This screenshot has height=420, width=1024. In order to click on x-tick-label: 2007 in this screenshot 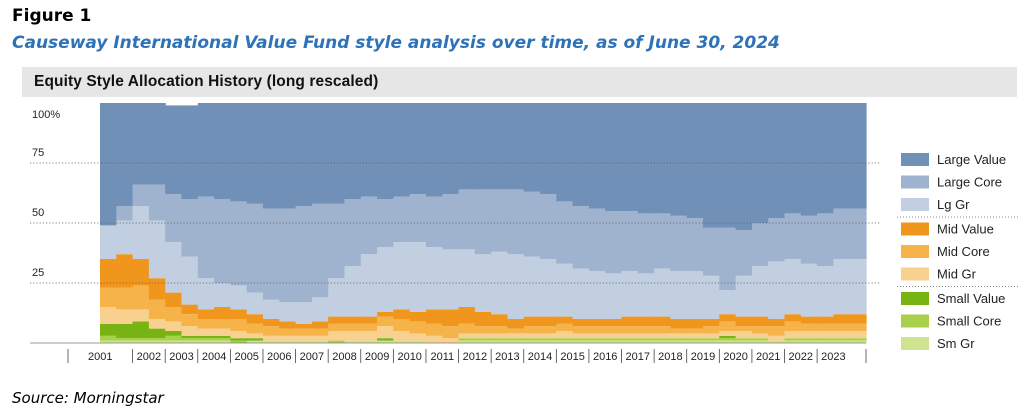, I will do `click(312, 357)`.